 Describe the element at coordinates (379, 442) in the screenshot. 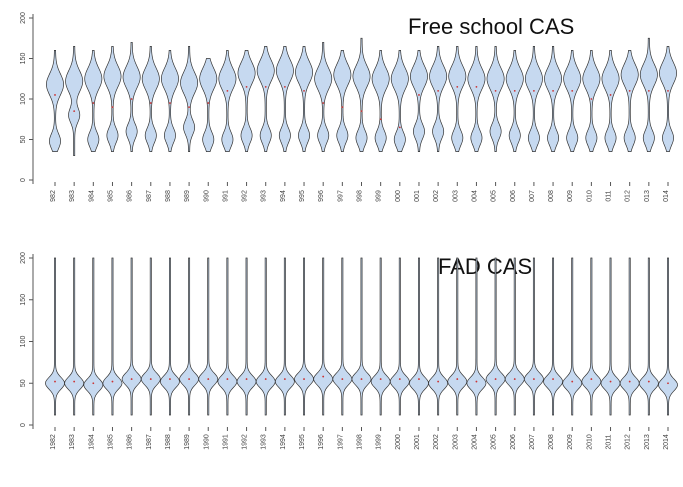

I see `x-tick-label: 1999` at that location.